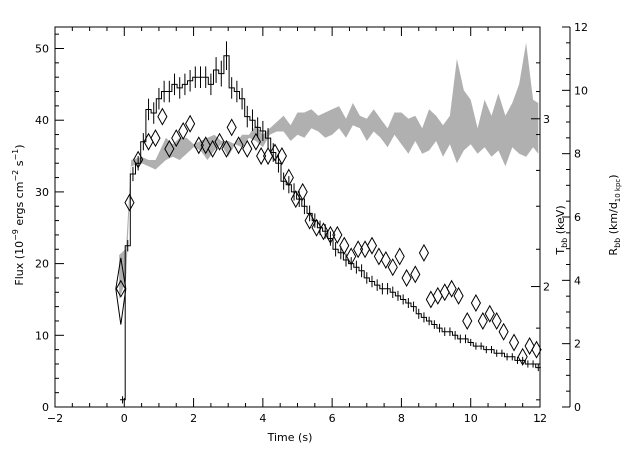 The width and height of the screenshot is (640, 457). Describe the element at coordinates (581, 90) in the screenshot. I see `r-tick-label: 10` at that location.